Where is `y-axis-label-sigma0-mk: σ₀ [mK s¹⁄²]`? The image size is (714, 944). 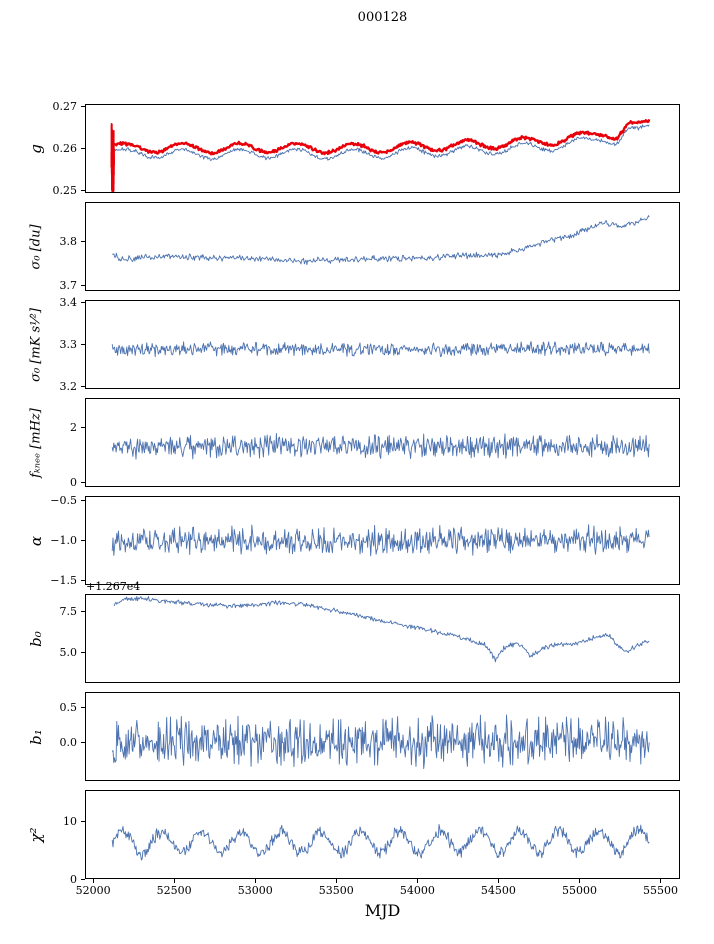 y-axis-label-sigma0-mk: σ₀ [mK s¹⁄²] is located at coordinates (36, 344).